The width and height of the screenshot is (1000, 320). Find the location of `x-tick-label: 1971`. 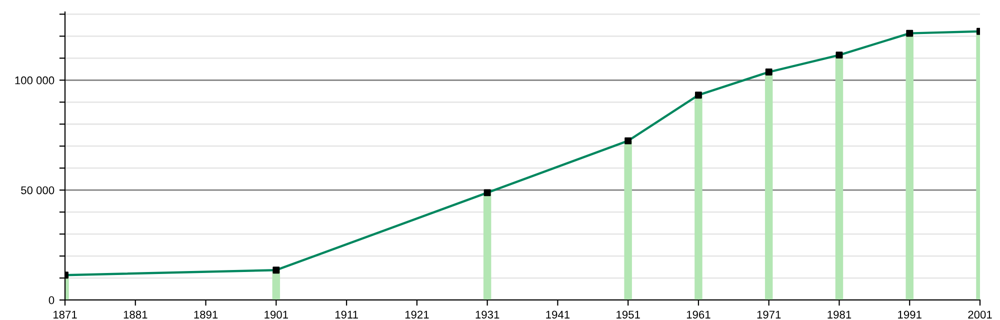

x-tick-label: 1971 is located at coordinates (769, 314).